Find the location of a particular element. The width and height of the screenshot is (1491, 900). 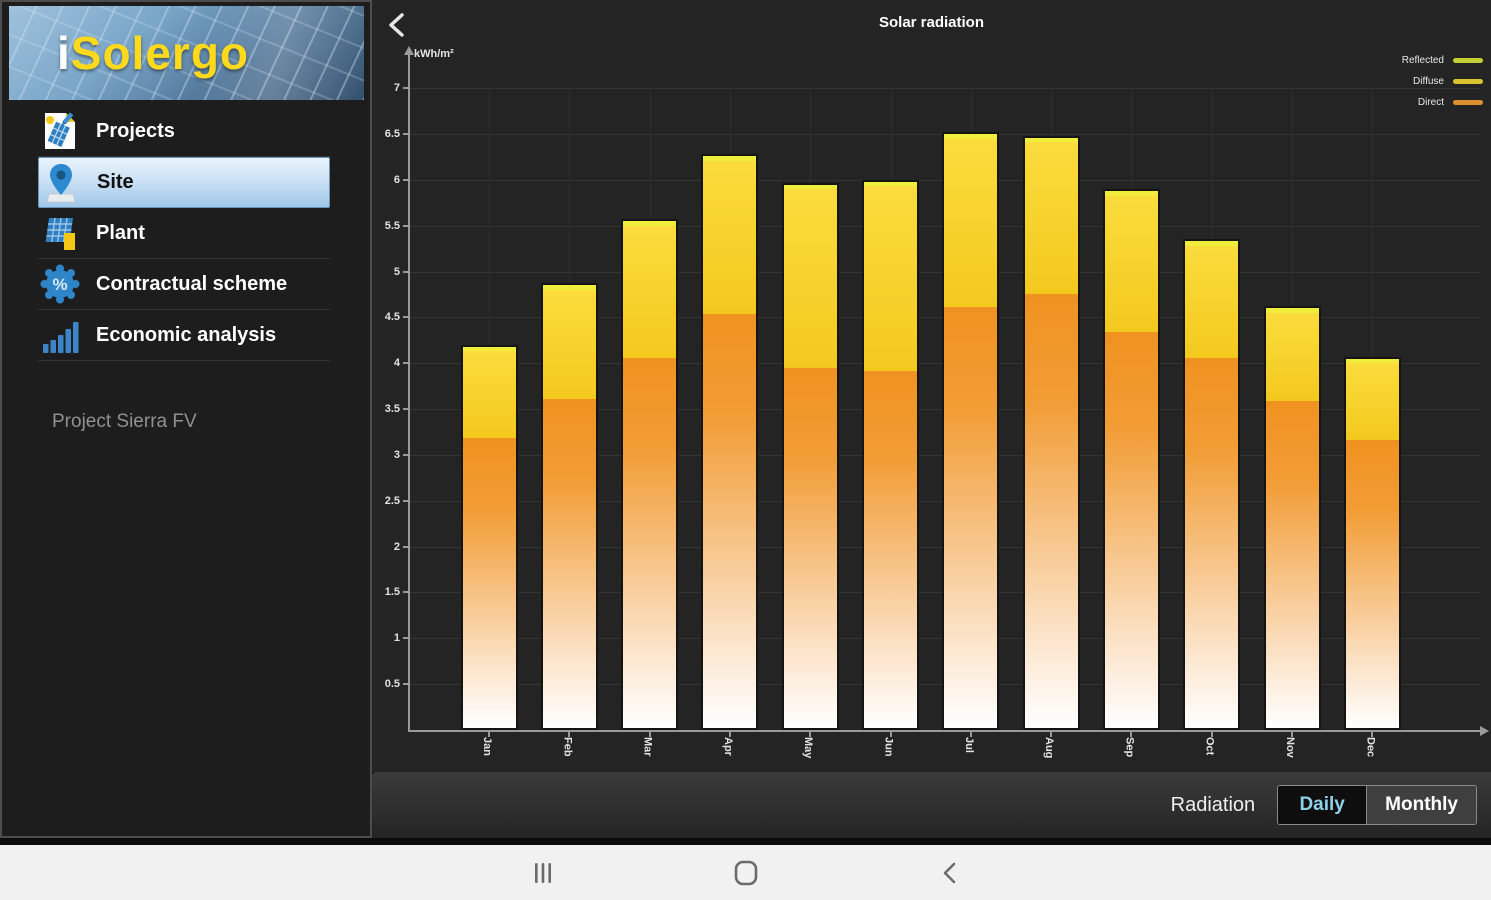

x-label-may: May is located at coordinates (808, 748).